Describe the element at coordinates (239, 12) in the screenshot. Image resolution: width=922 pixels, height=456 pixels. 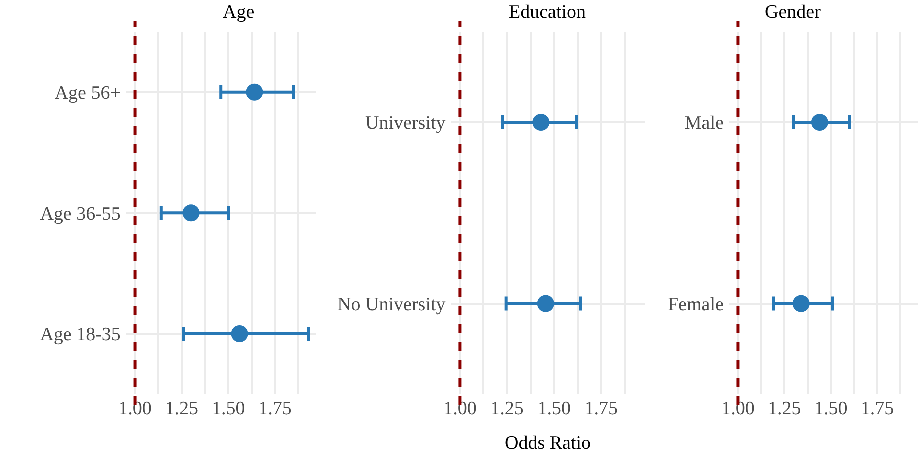
I see `chart-title: Age` at that location.